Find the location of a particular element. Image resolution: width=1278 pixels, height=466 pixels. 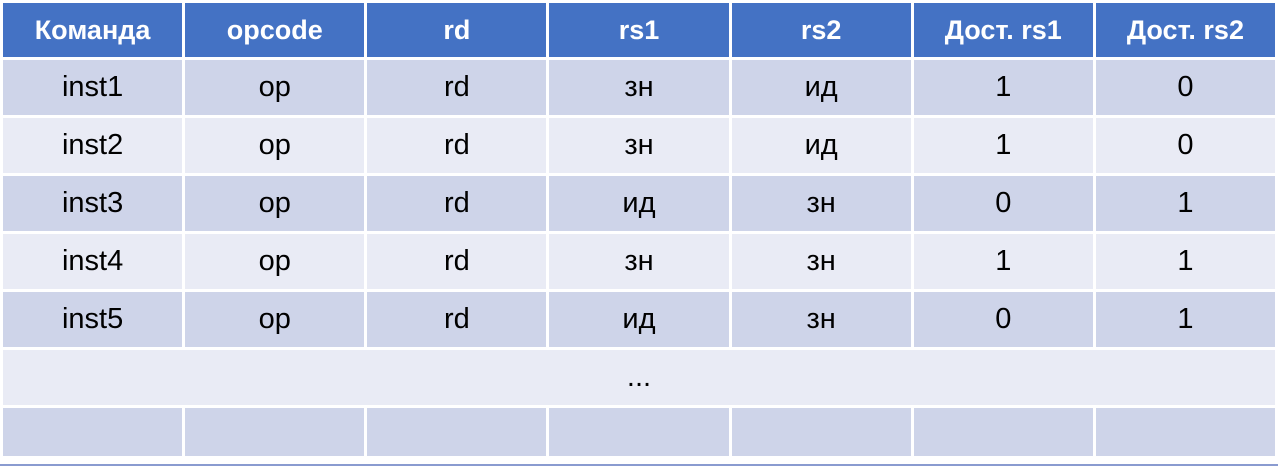

table-row-inst1: inst1 op rd зн ид 1 0 is located at coordinates (639, 87).